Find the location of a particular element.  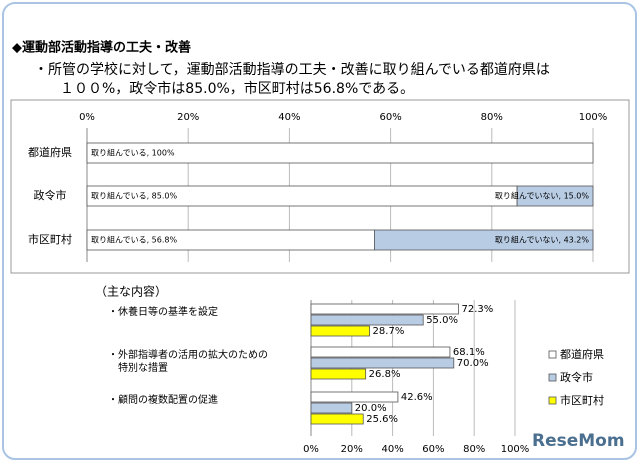

watermark: ReseMom is located at coordinates (578, 441).